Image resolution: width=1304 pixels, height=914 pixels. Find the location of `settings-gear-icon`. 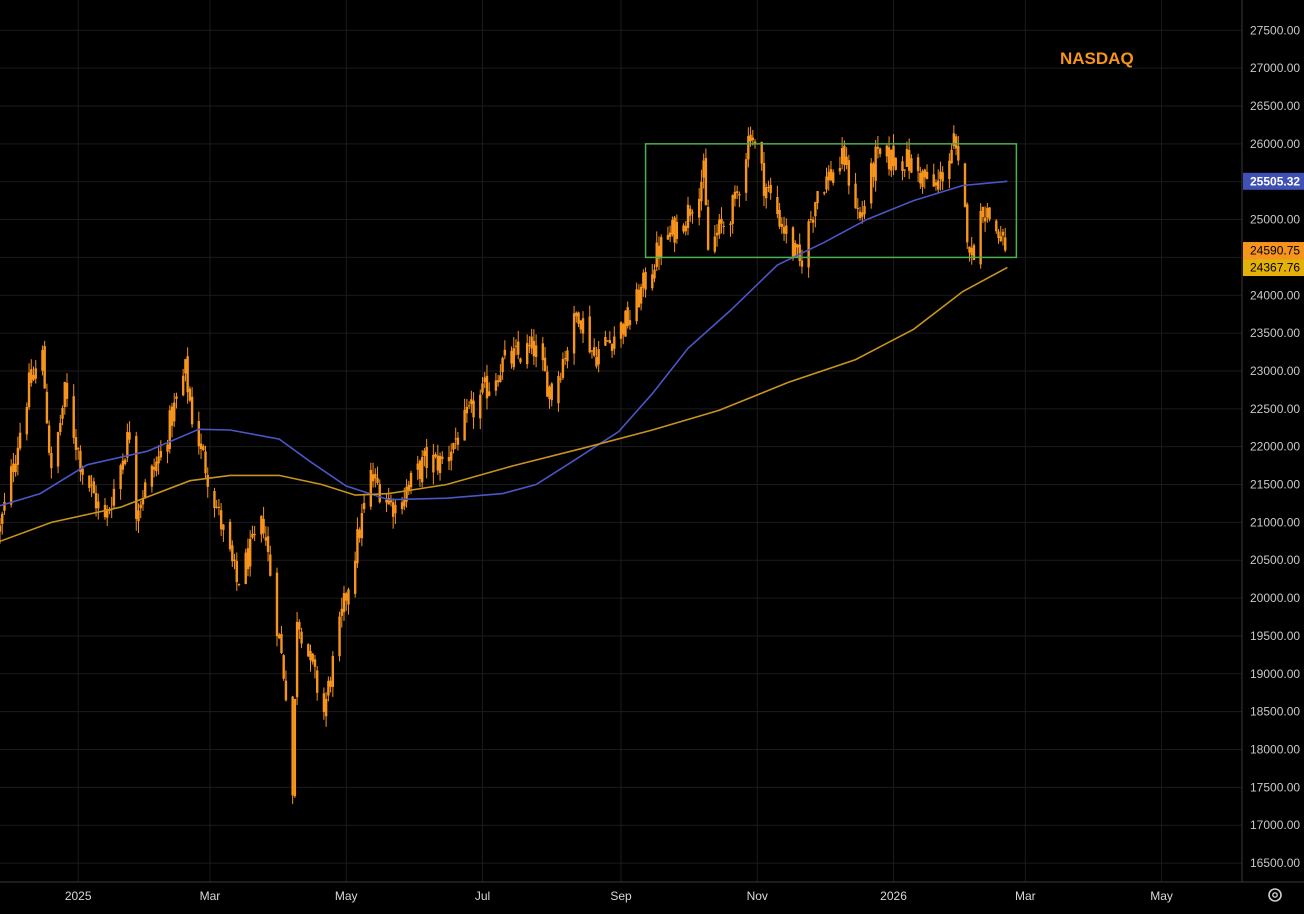

settings-gear-icon is located at coordinates (1275, 895).